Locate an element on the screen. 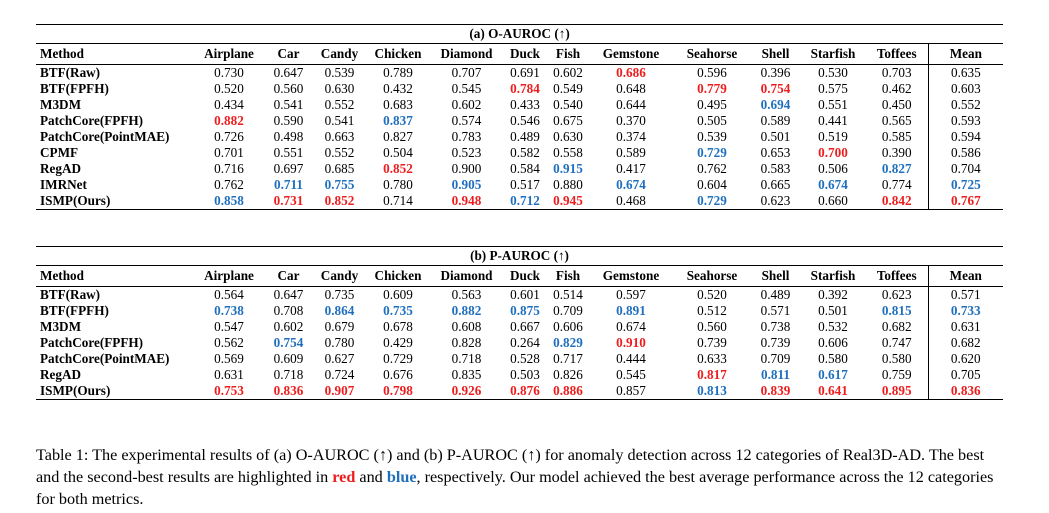  column-header: Chicken is located at coordinates (398, 54).